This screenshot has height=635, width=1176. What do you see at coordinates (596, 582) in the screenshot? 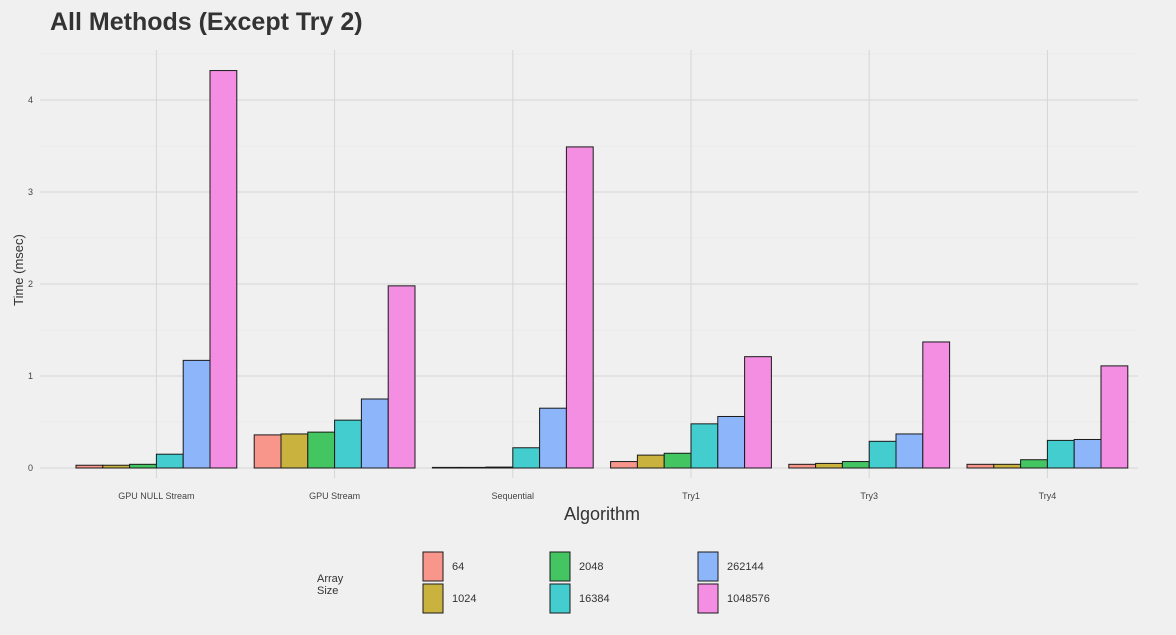
I see `legend-items: 64 1024 2048 16384 262144 1048576` at bounding box center [596, 582].